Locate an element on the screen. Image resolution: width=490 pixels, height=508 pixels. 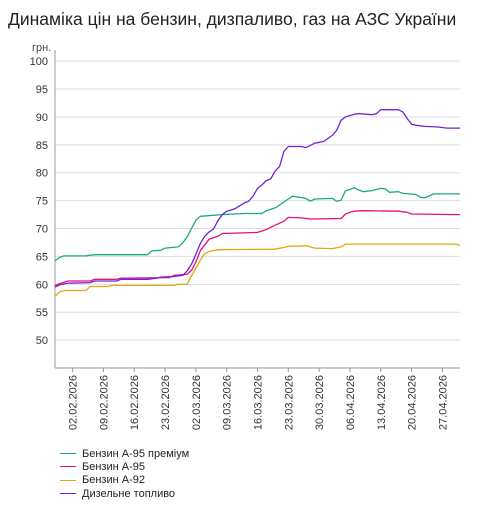
legend-item: Бензин А-92 is located at coordinates (124, 480).